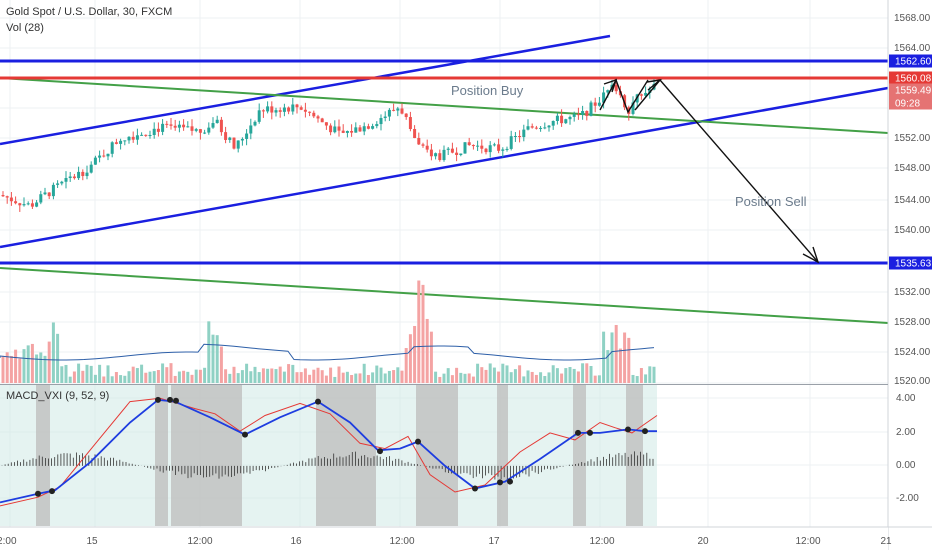  Describe the element at coordinates (329, 451) in the screenshot. I see `macd-indicator` at that location.